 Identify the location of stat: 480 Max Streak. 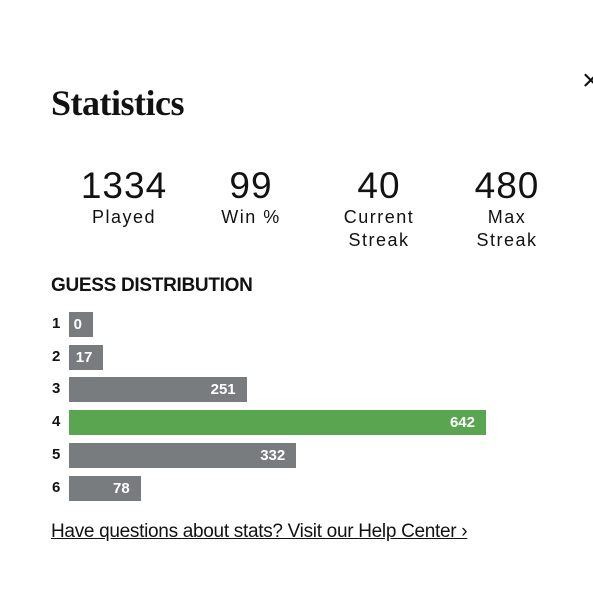
(507, 209).